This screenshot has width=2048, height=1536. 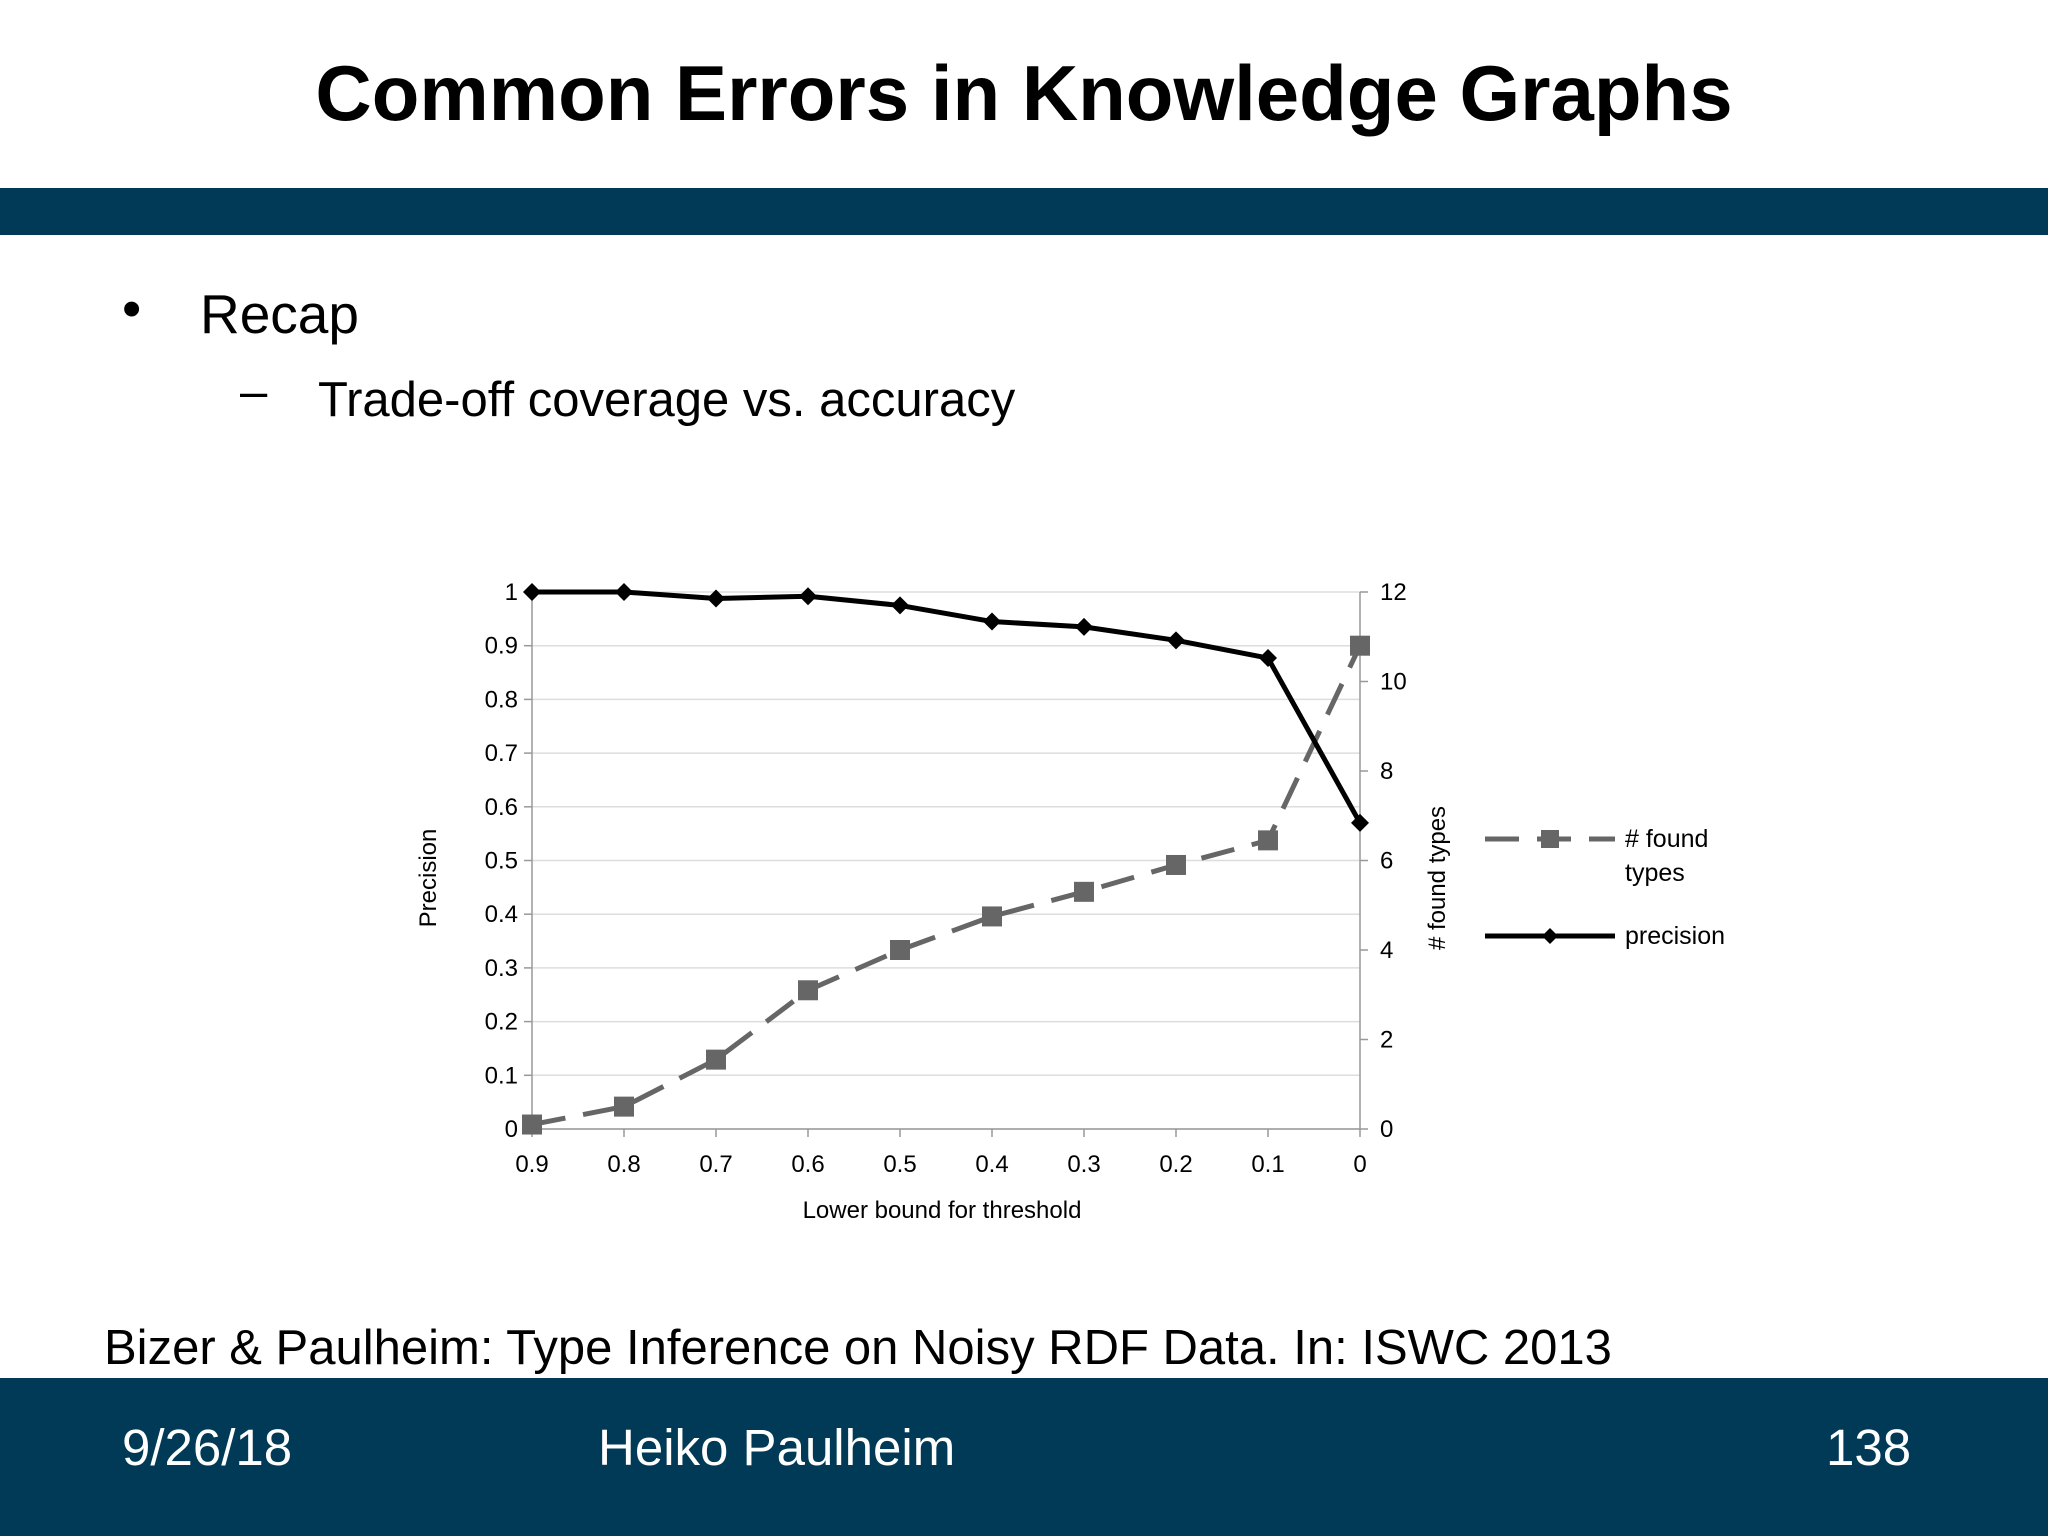 What do you see at coordinates (623, 1164) in the screenshot?
I see `x-tick-label: 0.8` at bounding box center [623, 1164].